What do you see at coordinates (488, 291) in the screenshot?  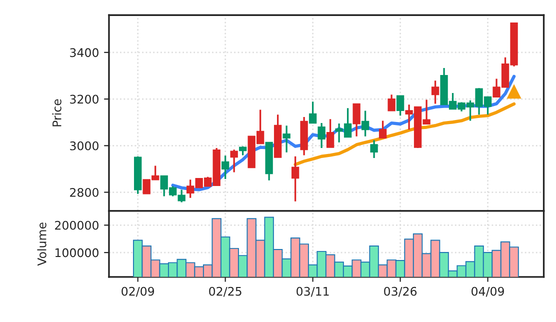 I see `x-tick-label: 04/09` at bounding box center [488, 291].